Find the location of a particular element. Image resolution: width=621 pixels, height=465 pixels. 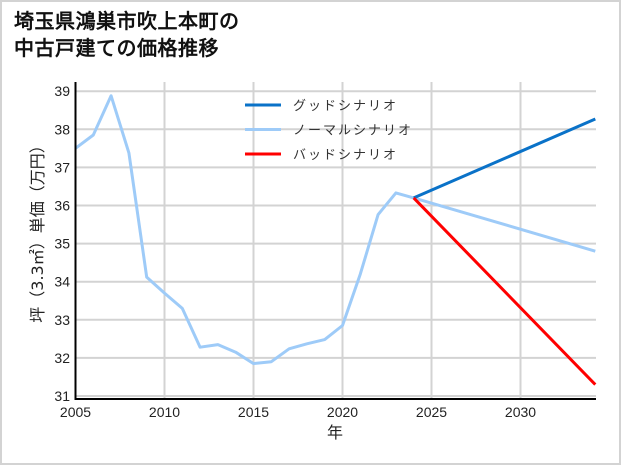

x-tick-label: 2010 is located at coordinates (164, 412).